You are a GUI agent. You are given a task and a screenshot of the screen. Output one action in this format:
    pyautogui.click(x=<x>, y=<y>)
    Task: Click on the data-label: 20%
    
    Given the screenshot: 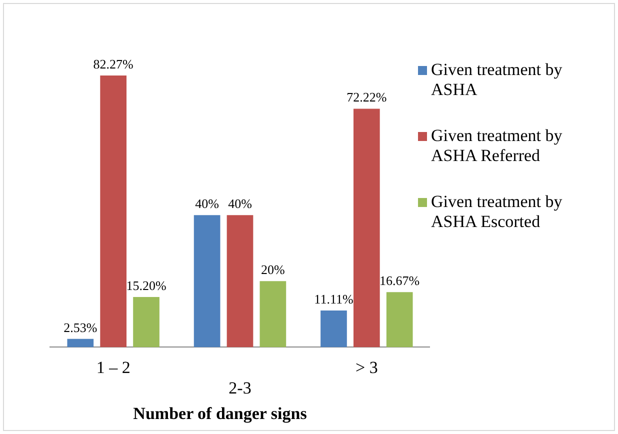 What is the action you would take?
    pyautogui.click(x=273, y=270)
    